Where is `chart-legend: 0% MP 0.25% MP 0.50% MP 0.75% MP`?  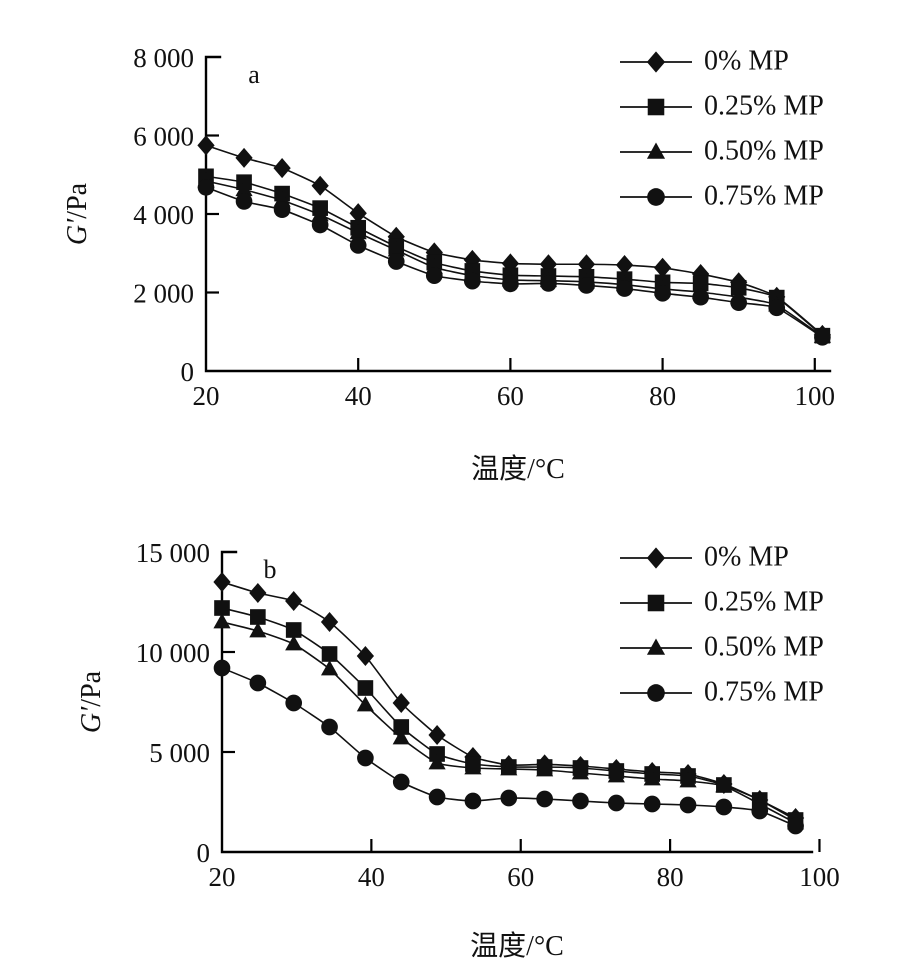 chart-legend: 0% MP 0.25% MP 0.50% MP 0.75% MP is located at coordinates (722, 128).